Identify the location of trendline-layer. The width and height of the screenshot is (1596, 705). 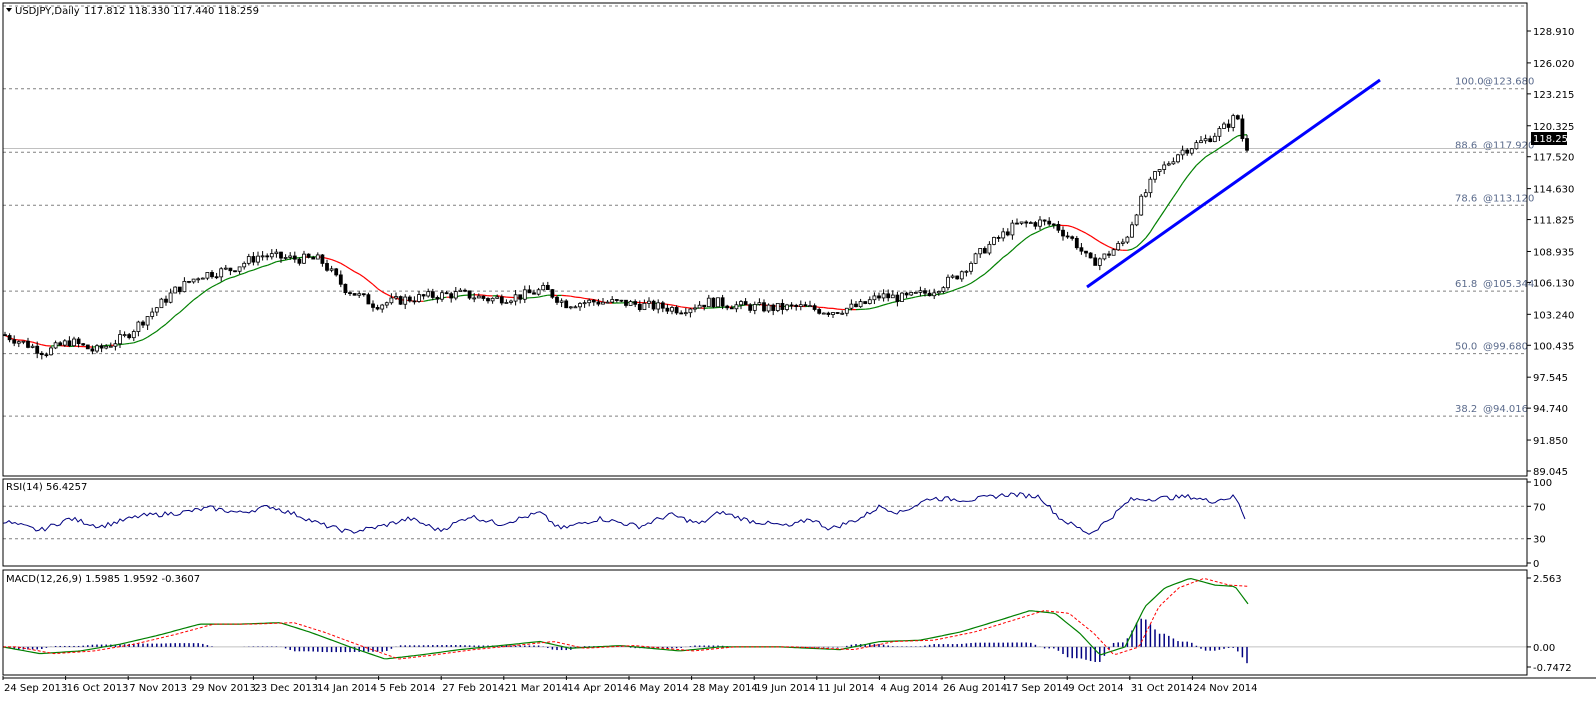
(1233, 183).